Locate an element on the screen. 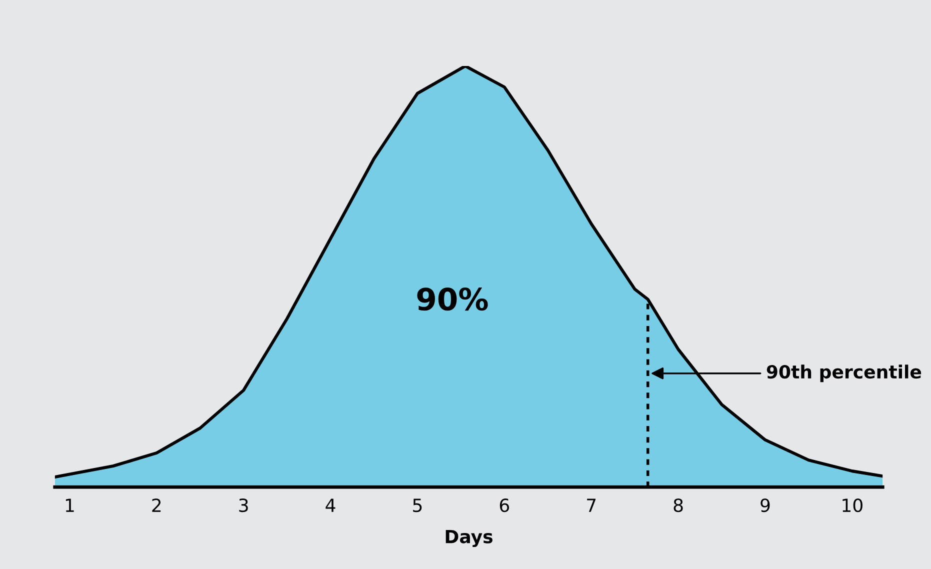  x-tick-label: 3 is located at coordinates (243, 505).